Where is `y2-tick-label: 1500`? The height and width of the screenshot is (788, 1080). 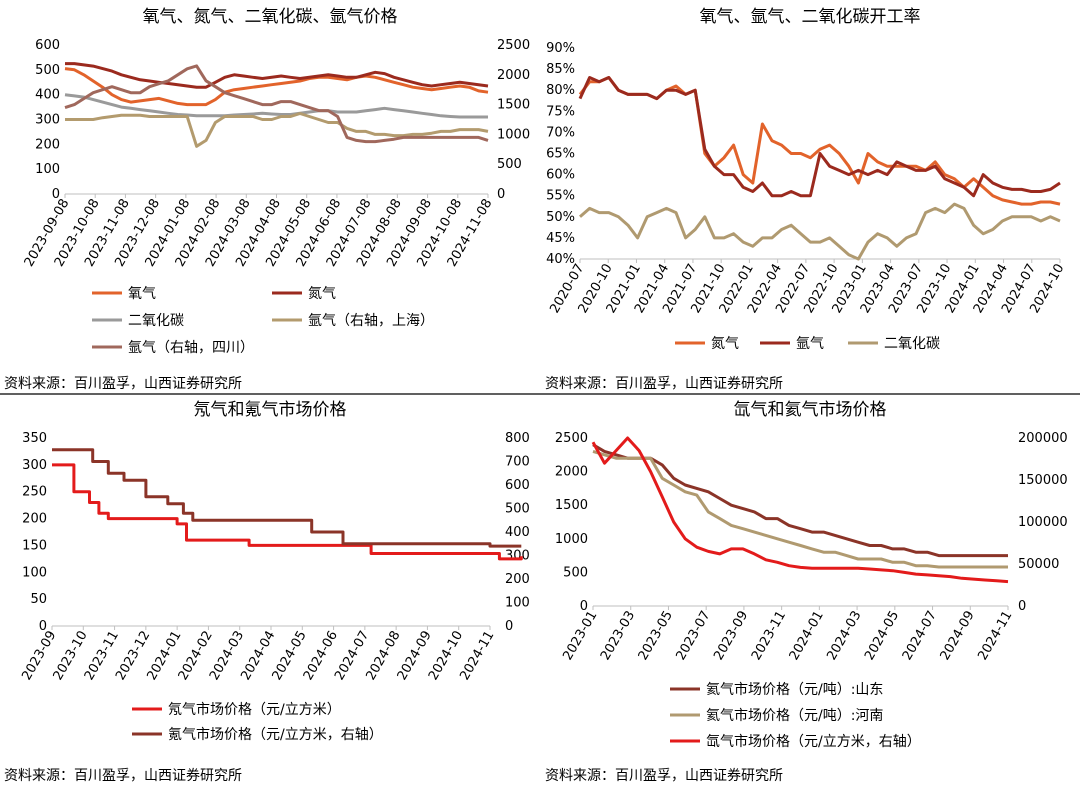 y2-tick-label: 1500 is located at coordinates (513, 105).